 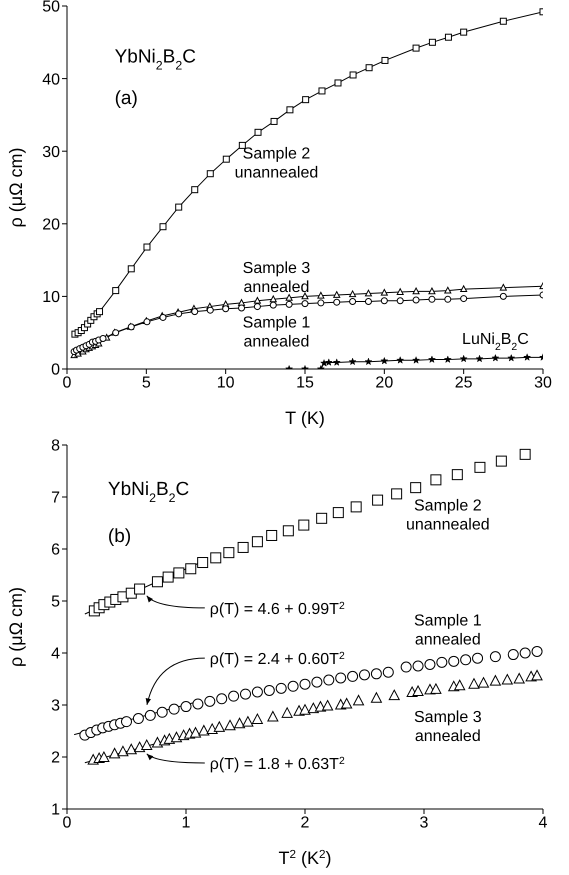 I want to click on y-tick-label: 2, so click(x=55, y=758).